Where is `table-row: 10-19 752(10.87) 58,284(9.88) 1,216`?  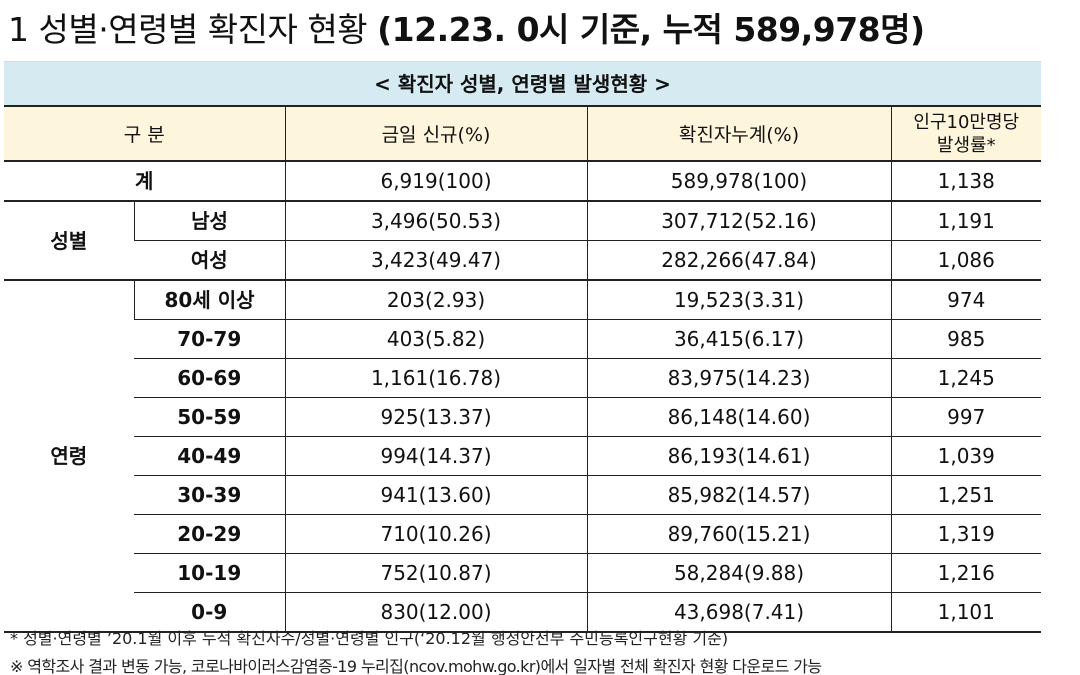 table-row: 10-19 752(10.87) 58,284(9.88) 1,216 is located at coordinates (522, 573).